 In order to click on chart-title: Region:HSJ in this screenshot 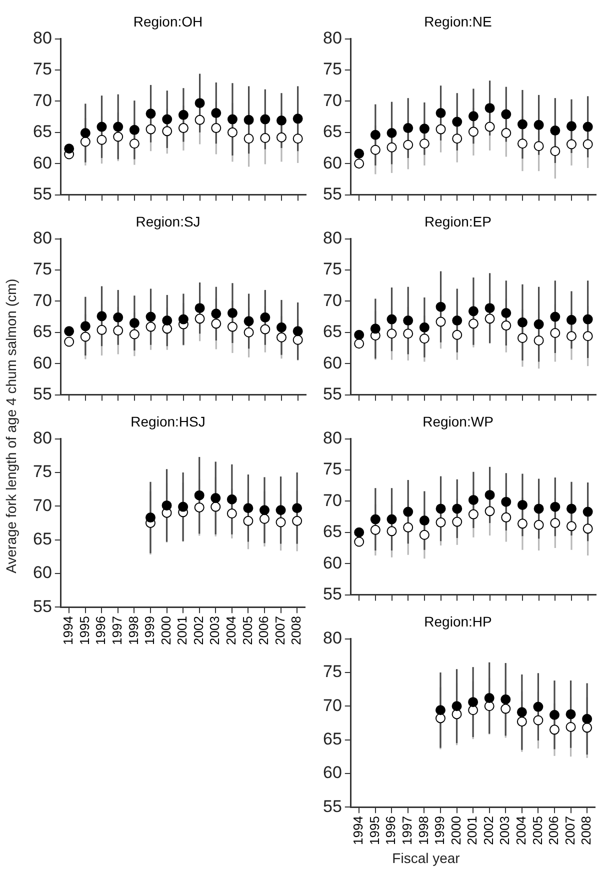, I will do `click(168, 421)`.